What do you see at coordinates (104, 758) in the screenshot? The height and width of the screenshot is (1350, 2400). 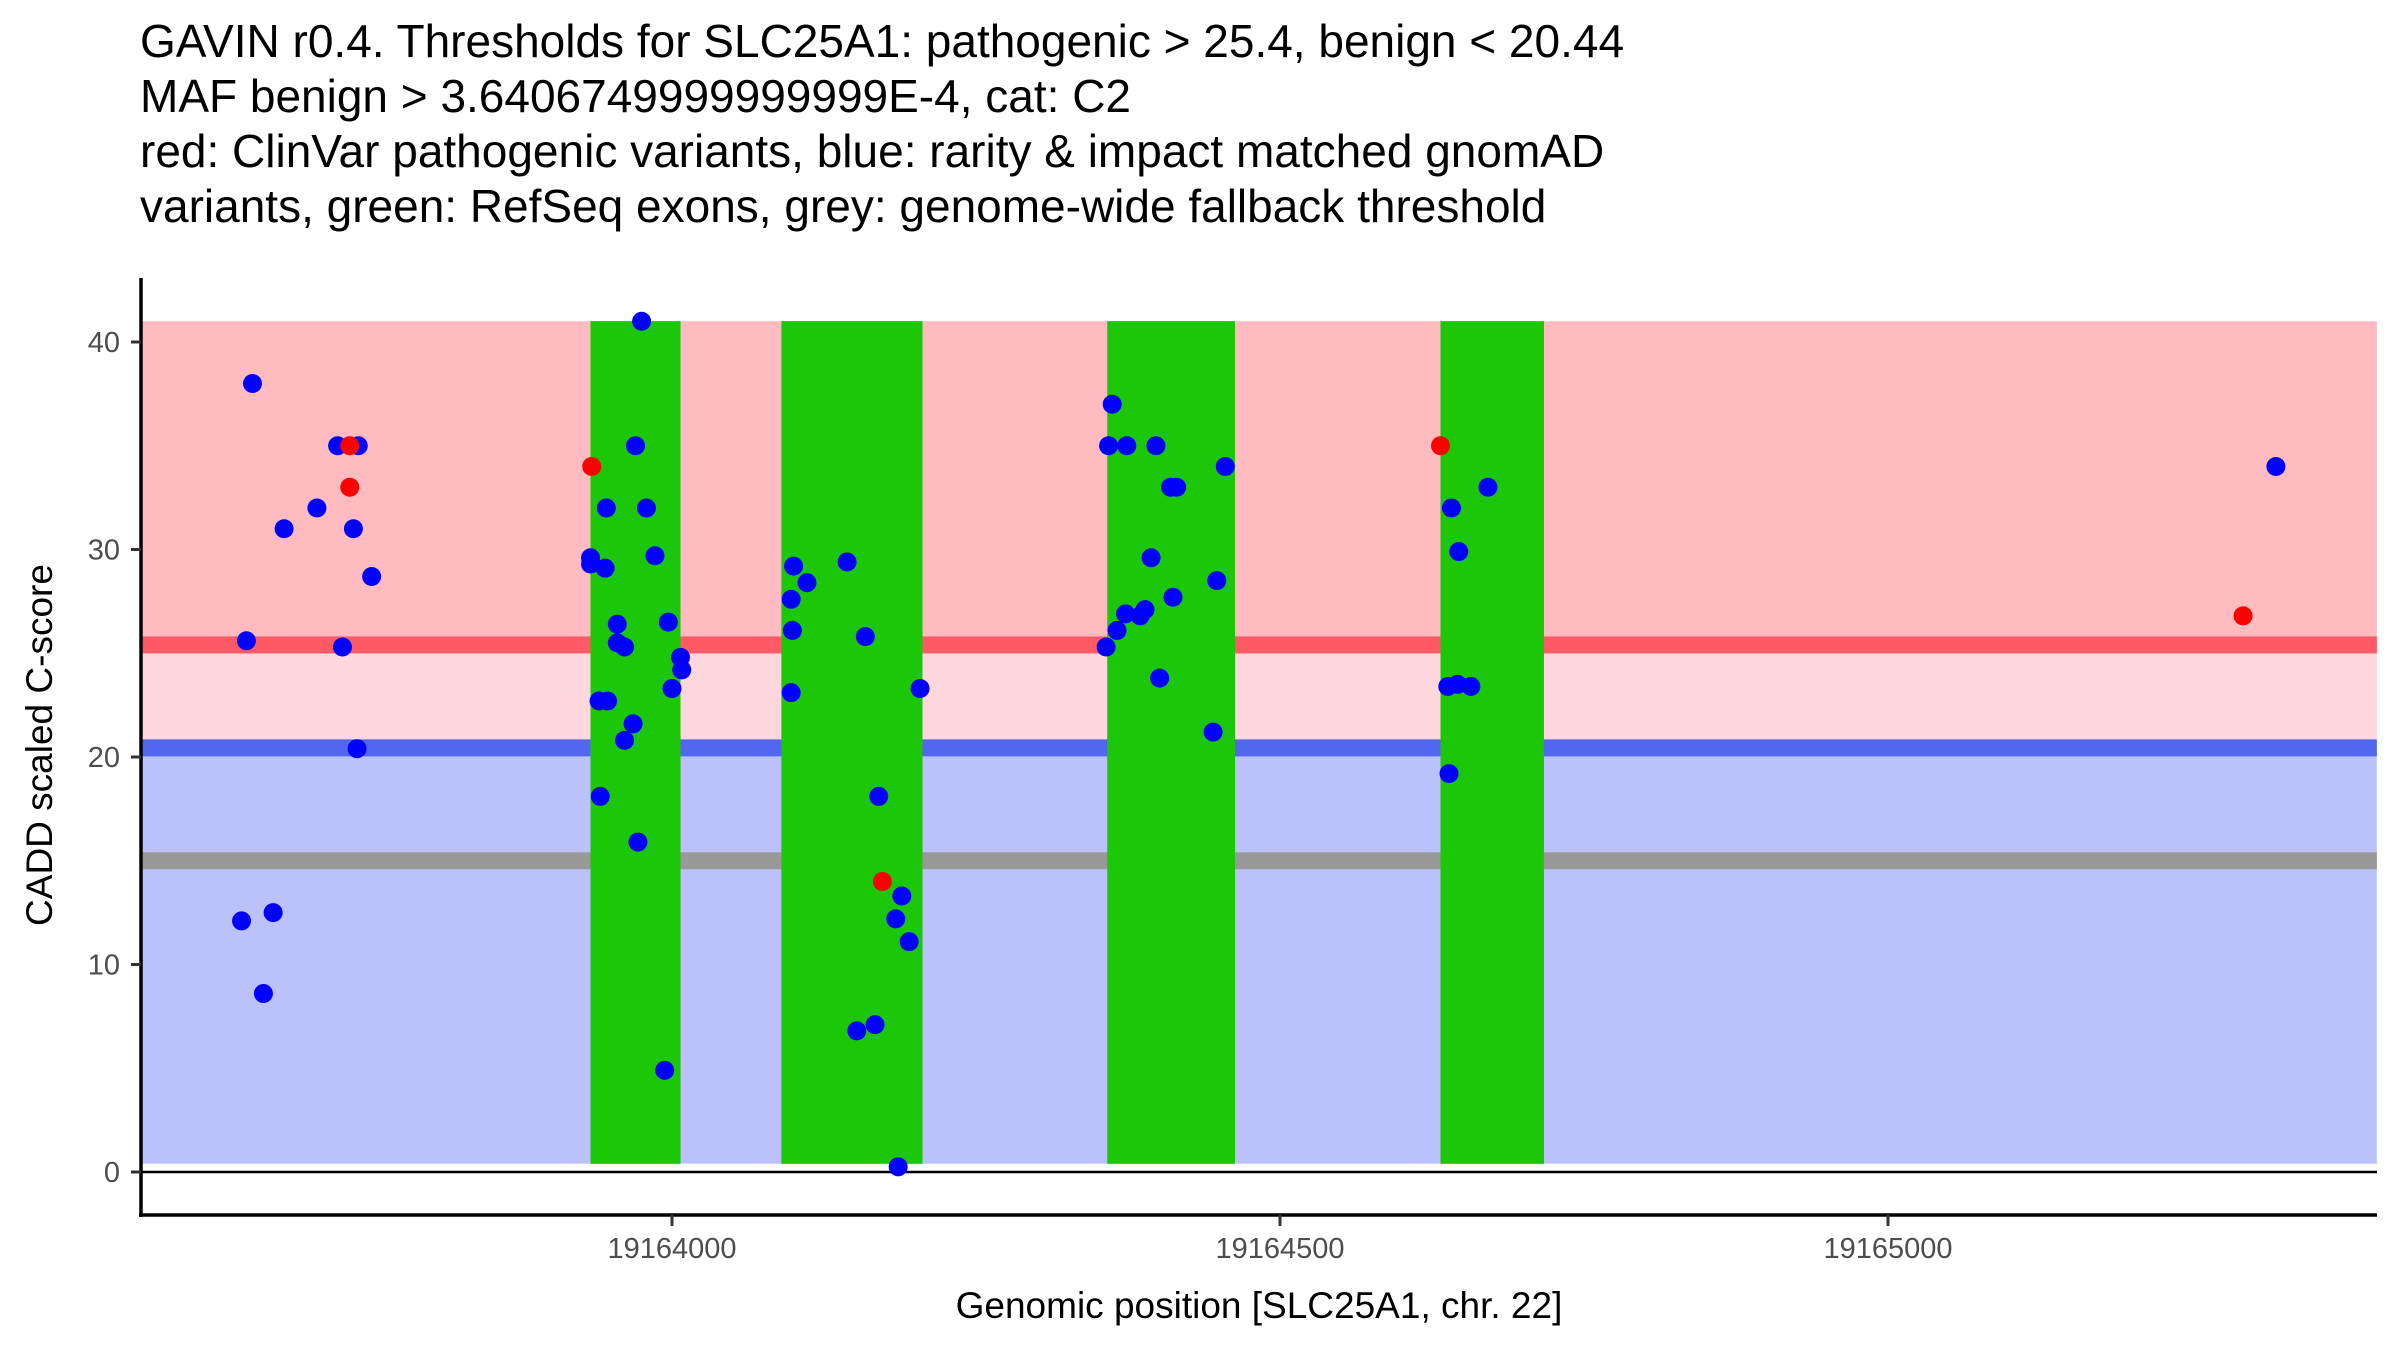 I see `y-tick-label: 20` at bounding box center [104, 758].